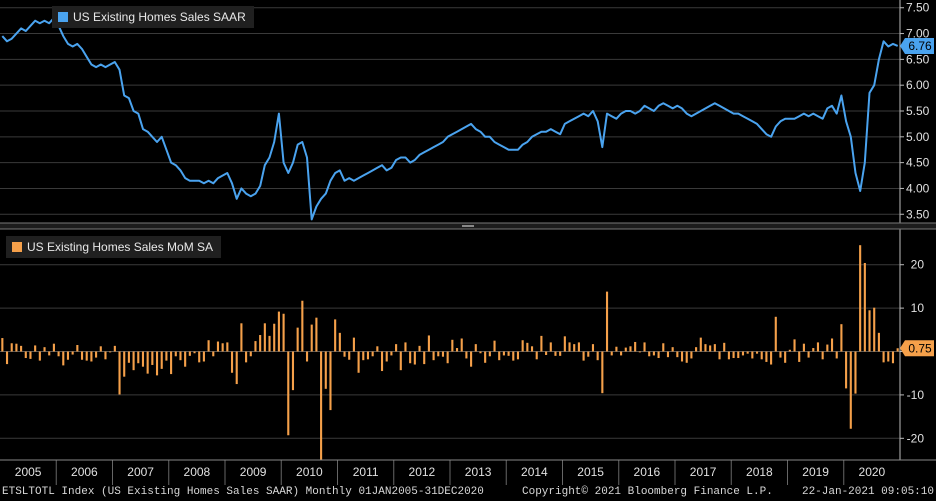  What do you see at coordinates (867, 492) in the screenshot?
I see `footer-timestamp: 22-Jan-2021 09:05:10` at bounding box center [867, 492].